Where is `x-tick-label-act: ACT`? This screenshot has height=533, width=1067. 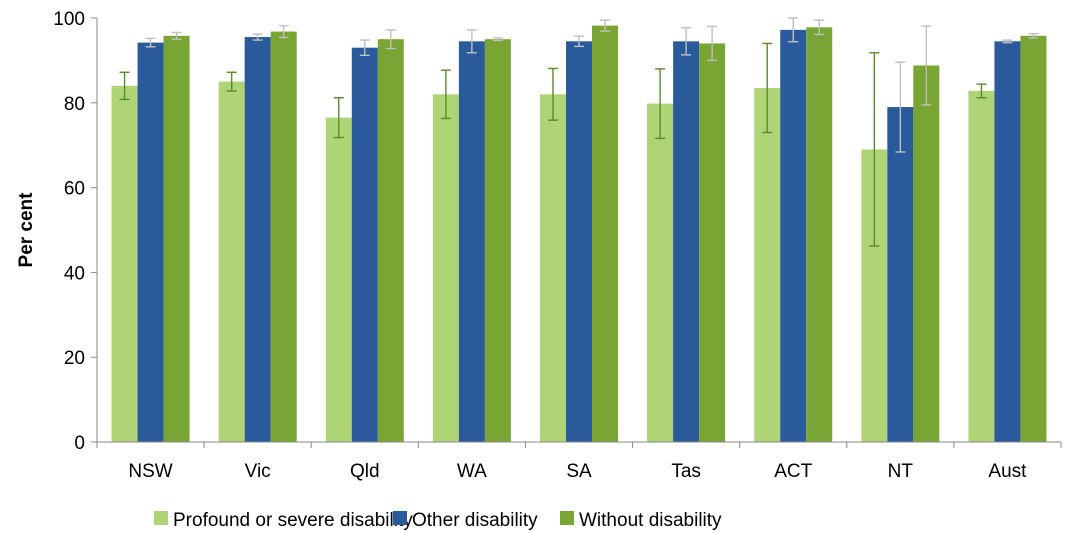
x-tick-label-act: ACT is located at coordinates (793, 471).